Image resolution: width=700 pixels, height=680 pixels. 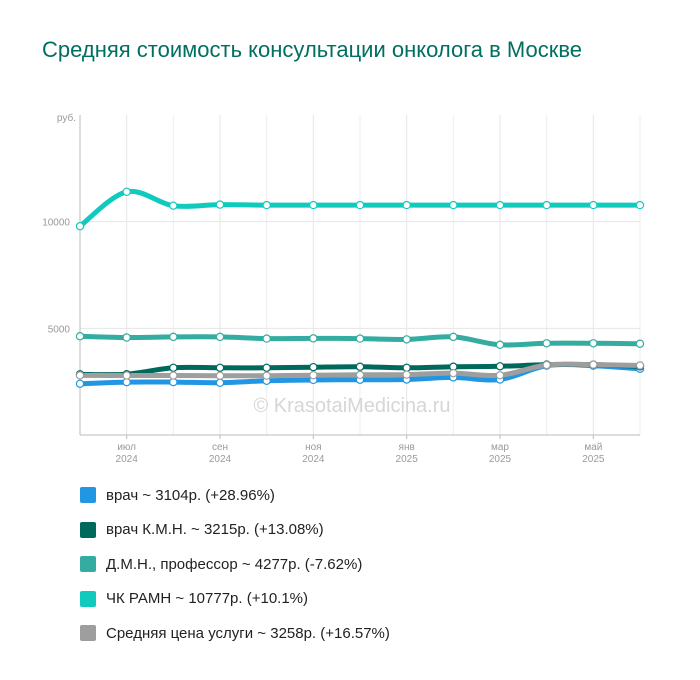 I want to click on legend-label: Средняя цена услуги ~ 3258р. (+16.57%), so click(x=248, y=633).